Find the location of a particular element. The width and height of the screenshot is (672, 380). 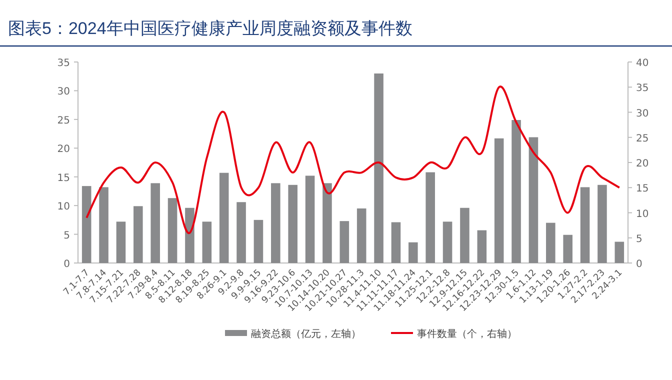

y2-tick-label: 30 is located at coordinates (642, 114).